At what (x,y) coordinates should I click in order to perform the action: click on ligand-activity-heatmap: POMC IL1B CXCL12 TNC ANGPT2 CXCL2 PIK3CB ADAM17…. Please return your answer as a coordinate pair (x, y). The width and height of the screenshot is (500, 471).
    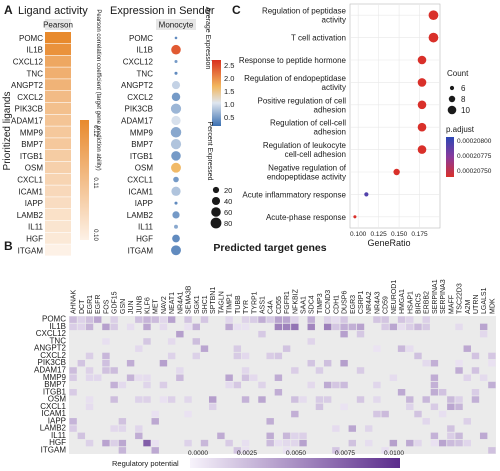
    Looking at the image, I should click on (41, 144).